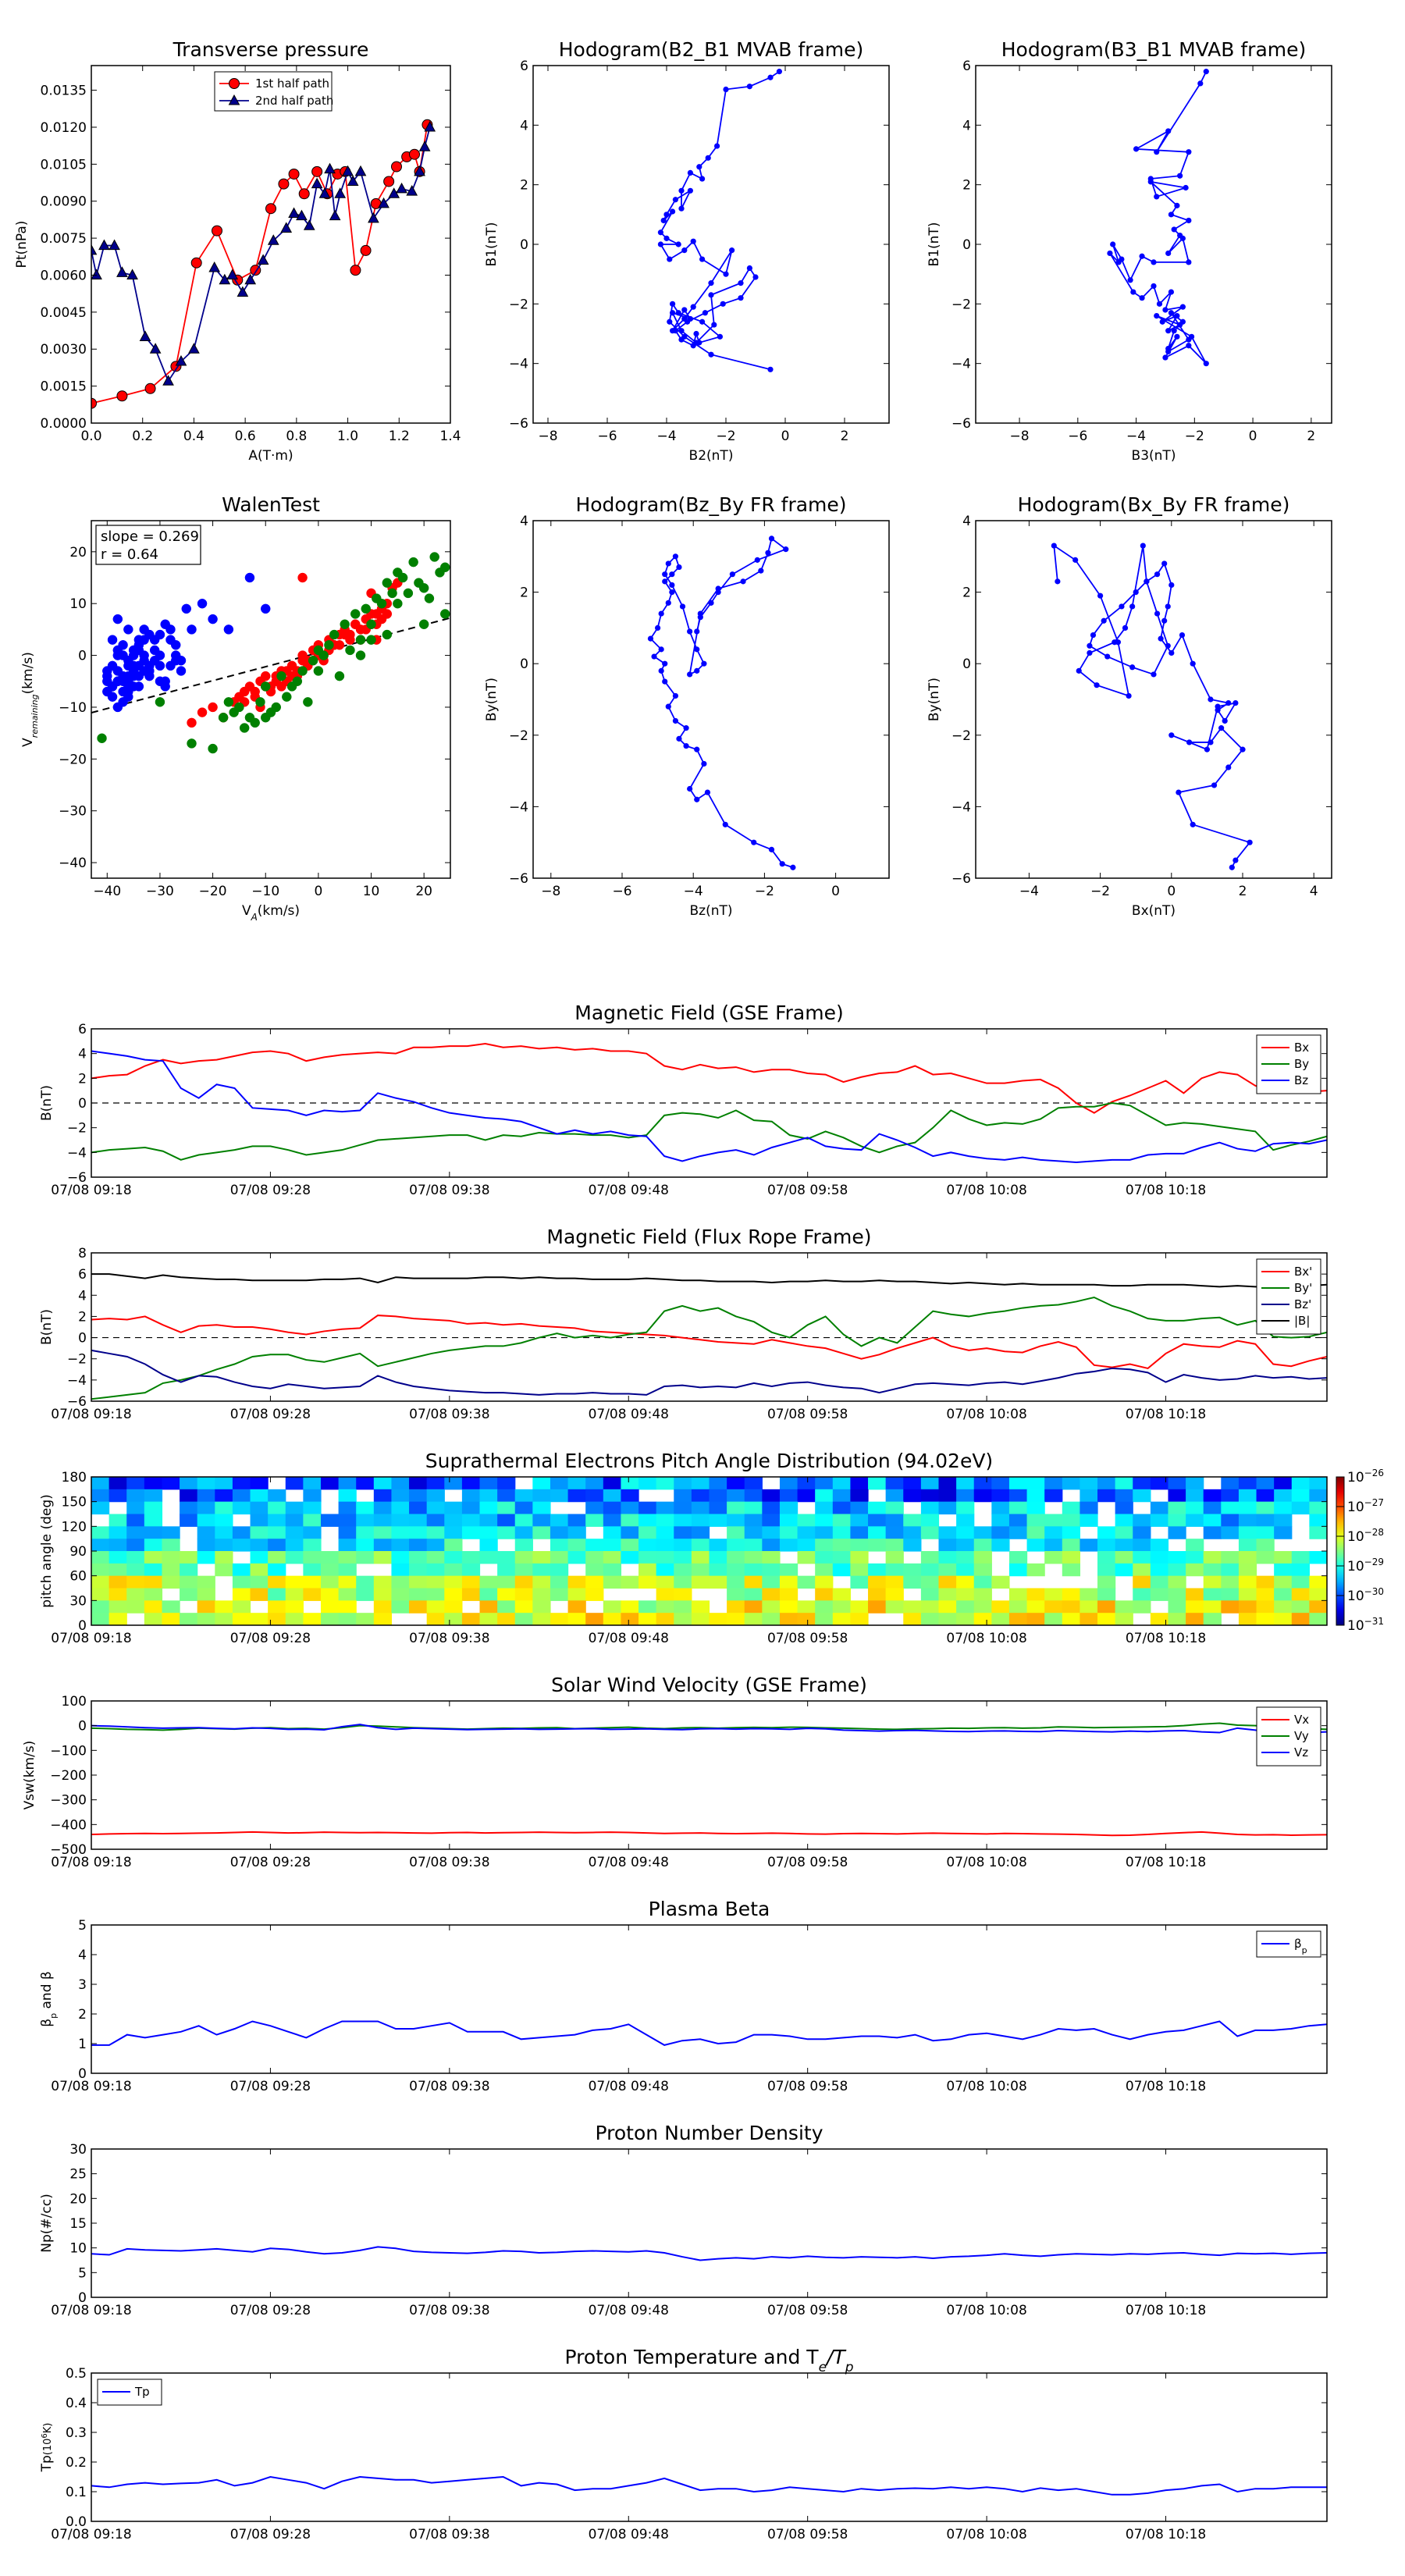 The width and height of the screenshot is (1405, 2576). What do you see at coordinates (1166, 1638) in the screenshot?
I see `x-tick-label: 07/08 10:18` at bounding box center [1166, 1638].